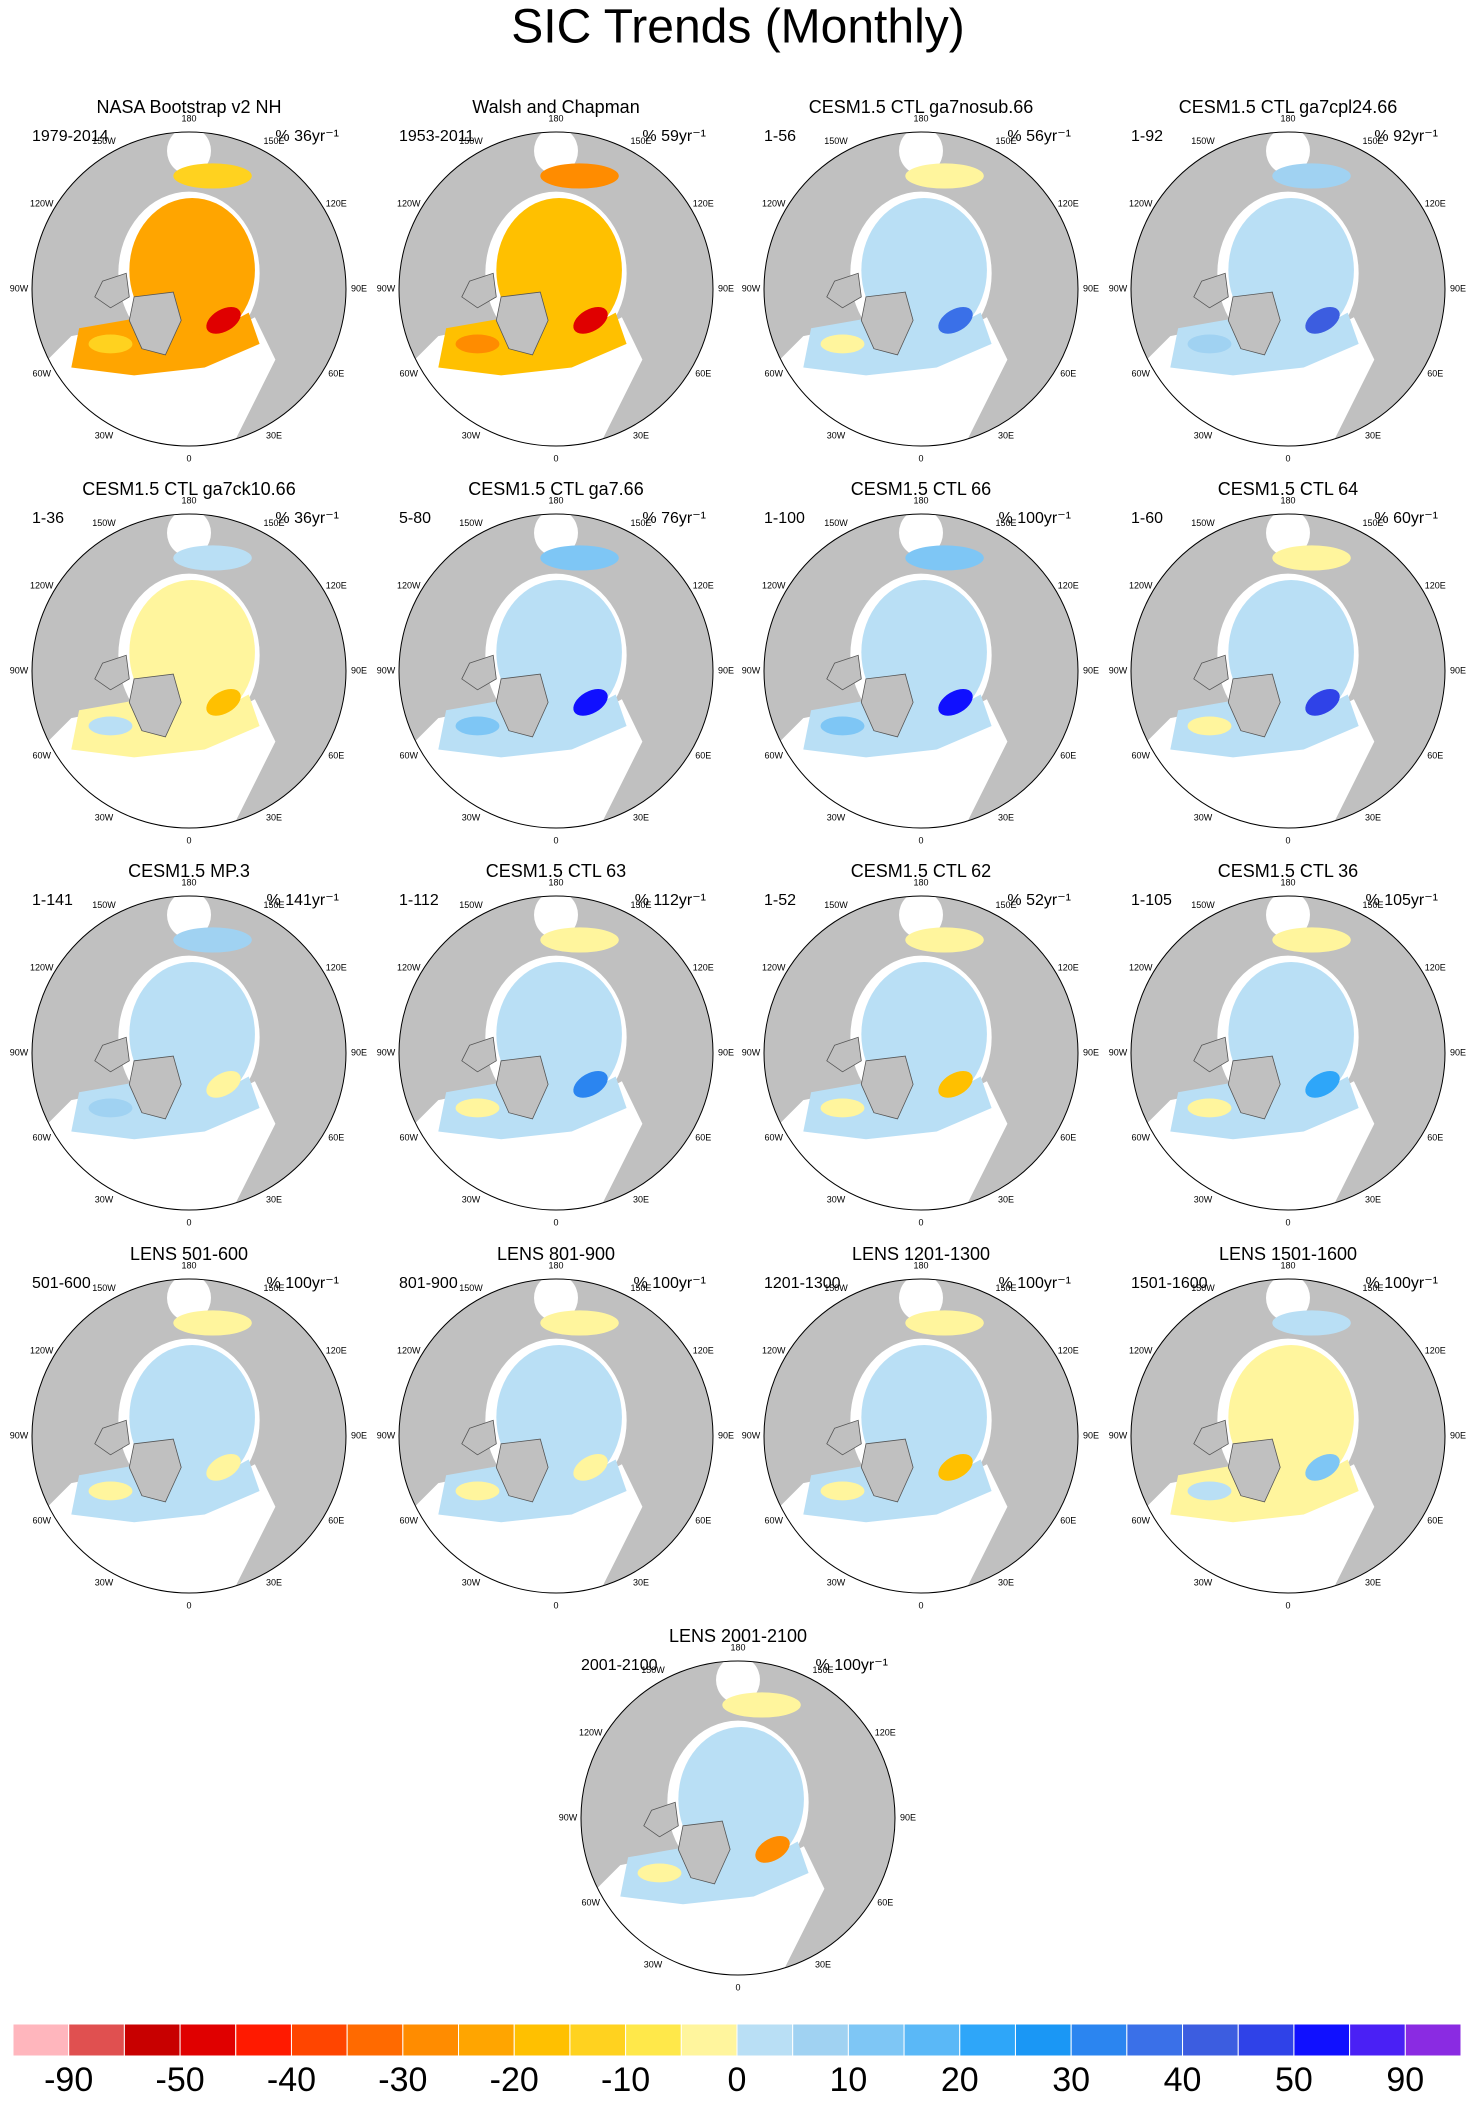  What do you see at coordinates (1288, 107) in the screenshot?
I see `panel-title: CESM1.5 CTL ga7cpl24.66` at bounding box center [1288, 107].